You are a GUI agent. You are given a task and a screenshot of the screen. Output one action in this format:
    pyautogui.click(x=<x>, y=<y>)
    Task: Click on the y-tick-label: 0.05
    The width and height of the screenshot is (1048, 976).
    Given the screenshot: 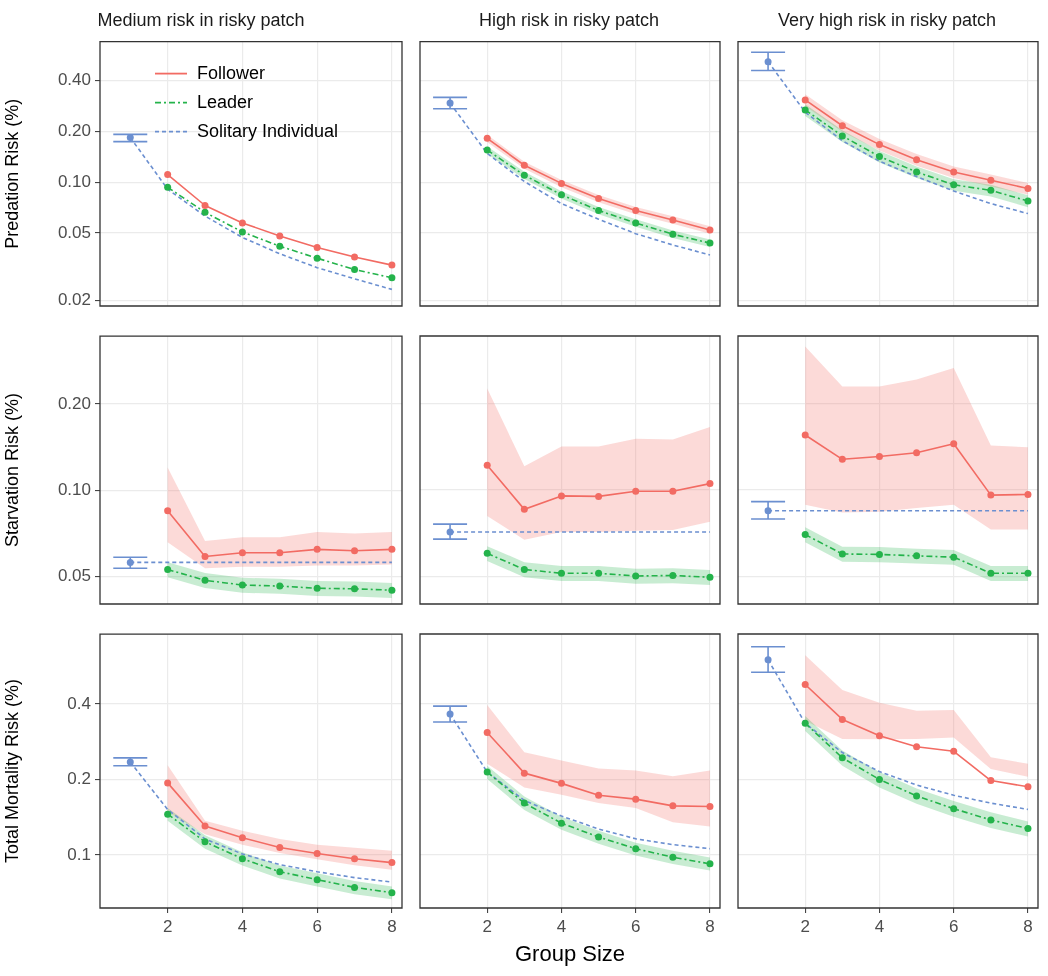 What is the action you would take?
    pyautogui.click(x=74, y=575)
    